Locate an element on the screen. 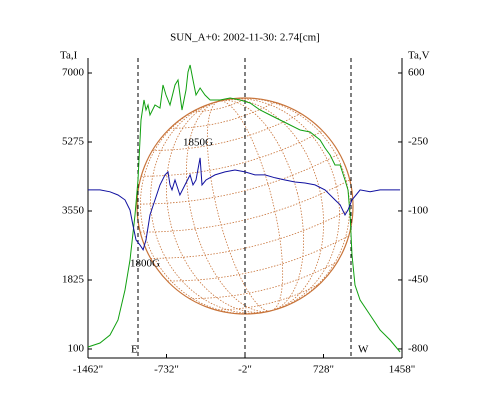 The image size is (500, 400). y-axis-label: Ta,I is located at coordinates (69, 56).